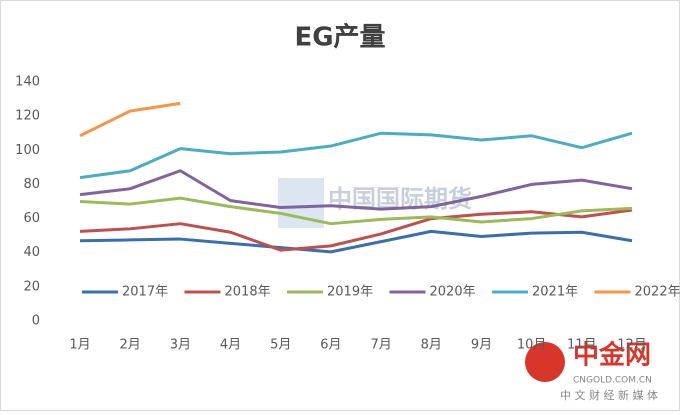  Describe the element at coordinates (79, 345) in the screenshot. I see `x-tick-label: 1月` at that location.